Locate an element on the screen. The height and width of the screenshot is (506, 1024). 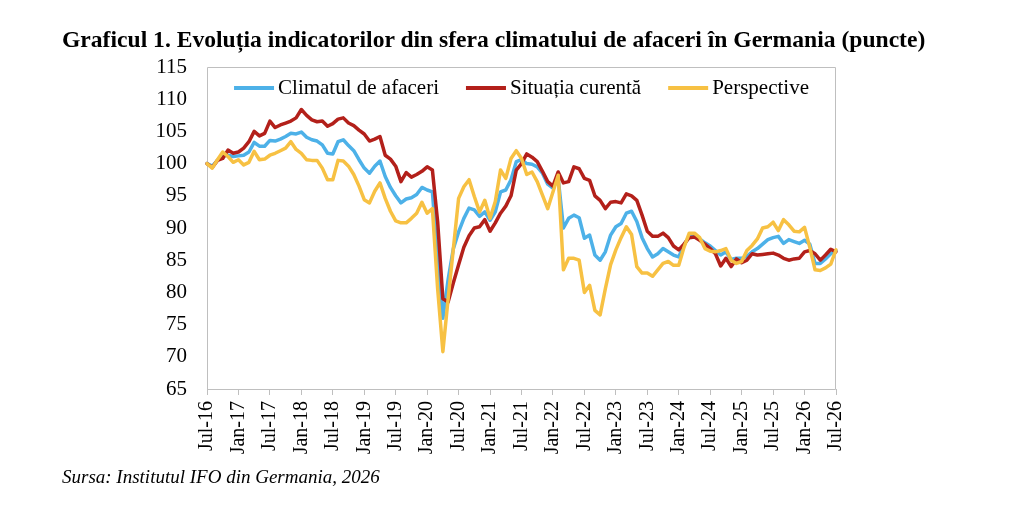
x-tick-label: Jan-23 is located at coordinates (614, 428).